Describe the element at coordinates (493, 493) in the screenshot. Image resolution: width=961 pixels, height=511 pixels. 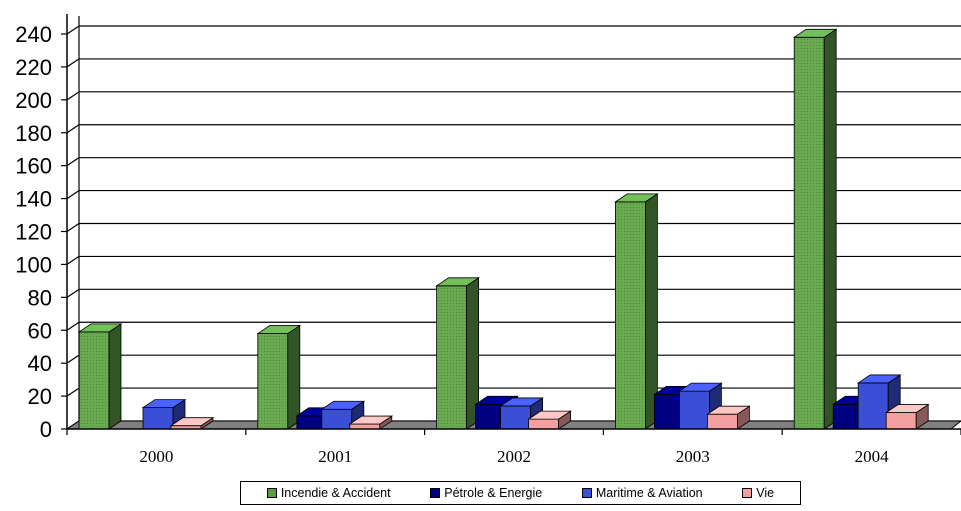
I see `legend-label: Pétrole & Energie` at that location.